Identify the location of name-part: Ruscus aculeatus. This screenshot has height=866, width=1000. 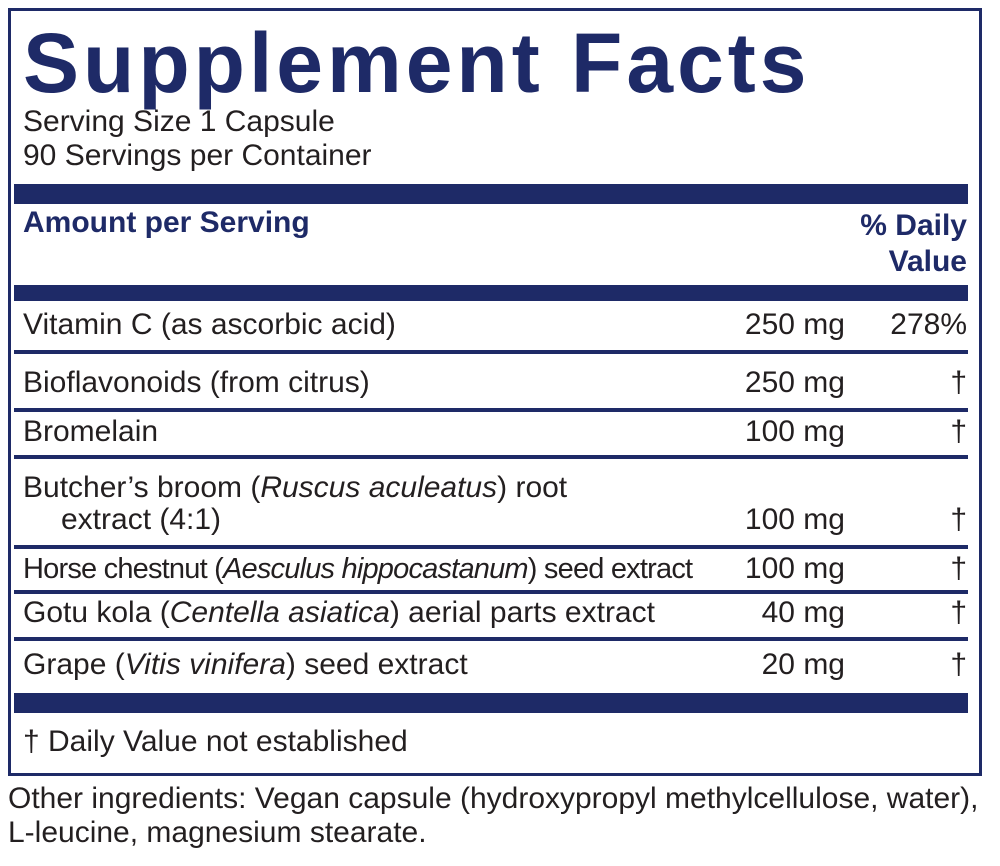
(379, 487).